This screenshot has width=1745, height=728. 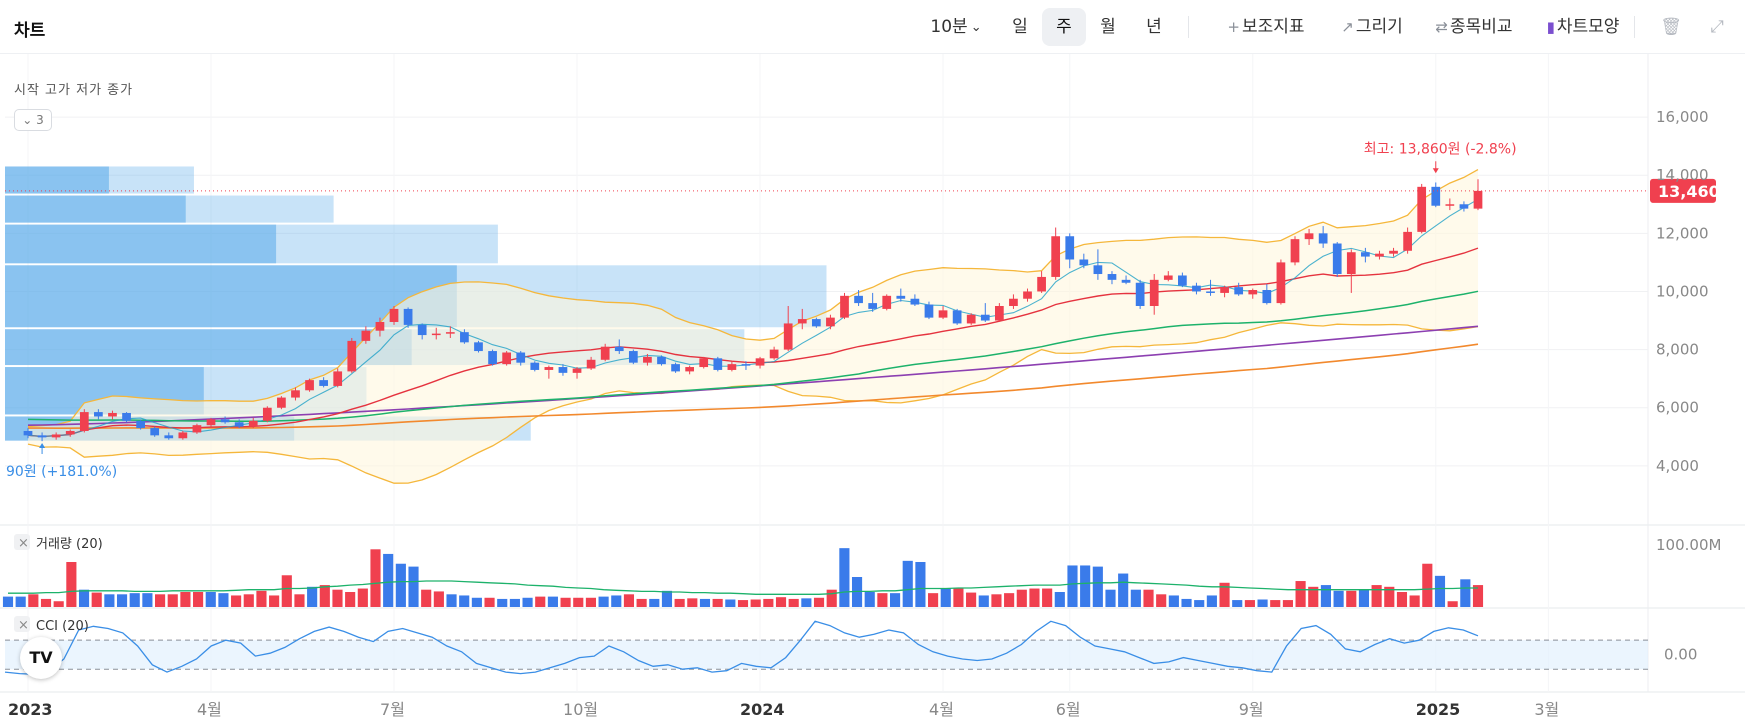 What do you see at coordinates (41, 658) in the screenshot?
I see `tradingview-logo-icon: TV` at bounding box center [41, 658].